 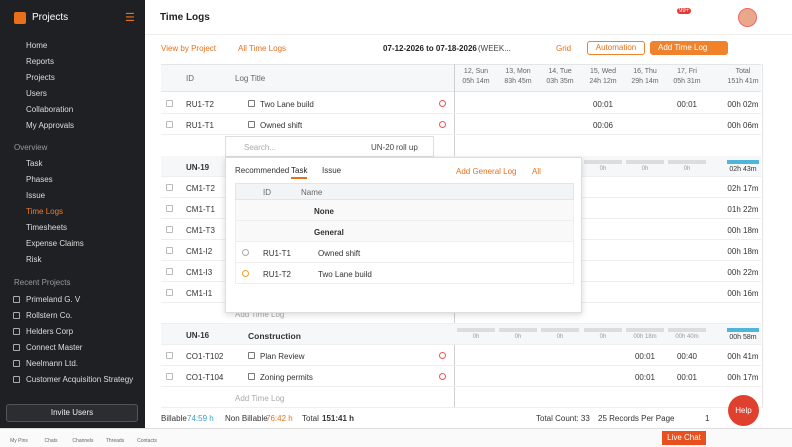 I want to click on row-id: RU1-T2, so click(x=200, y=104).